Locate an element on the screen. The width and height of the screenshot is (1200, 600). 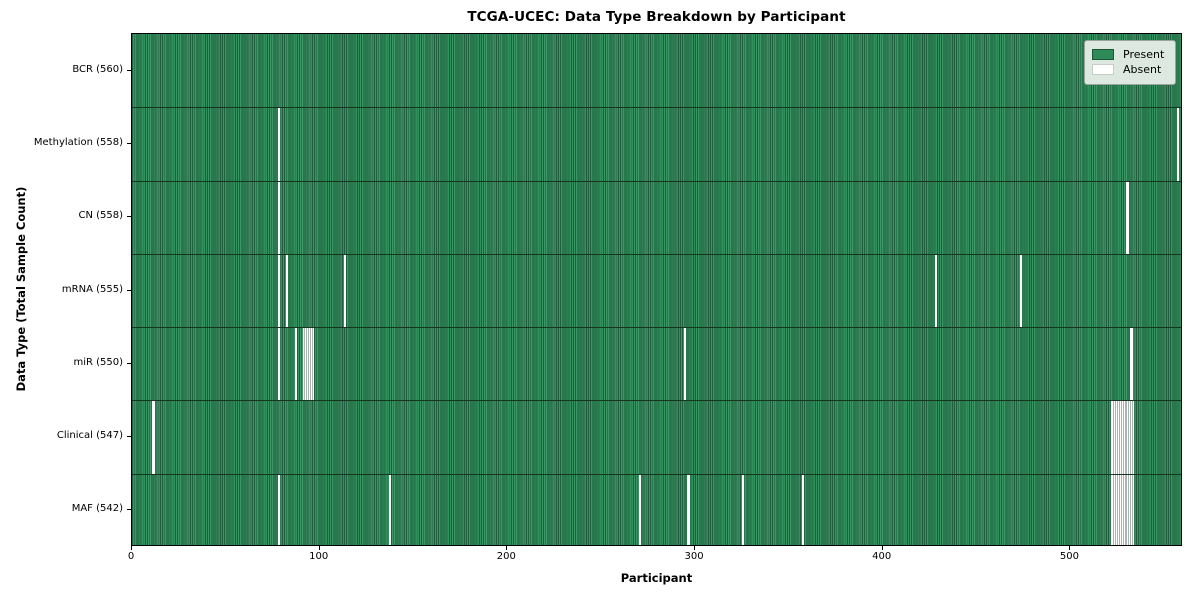
x-tick-label: 500 is located at coordinates (1069, 556).